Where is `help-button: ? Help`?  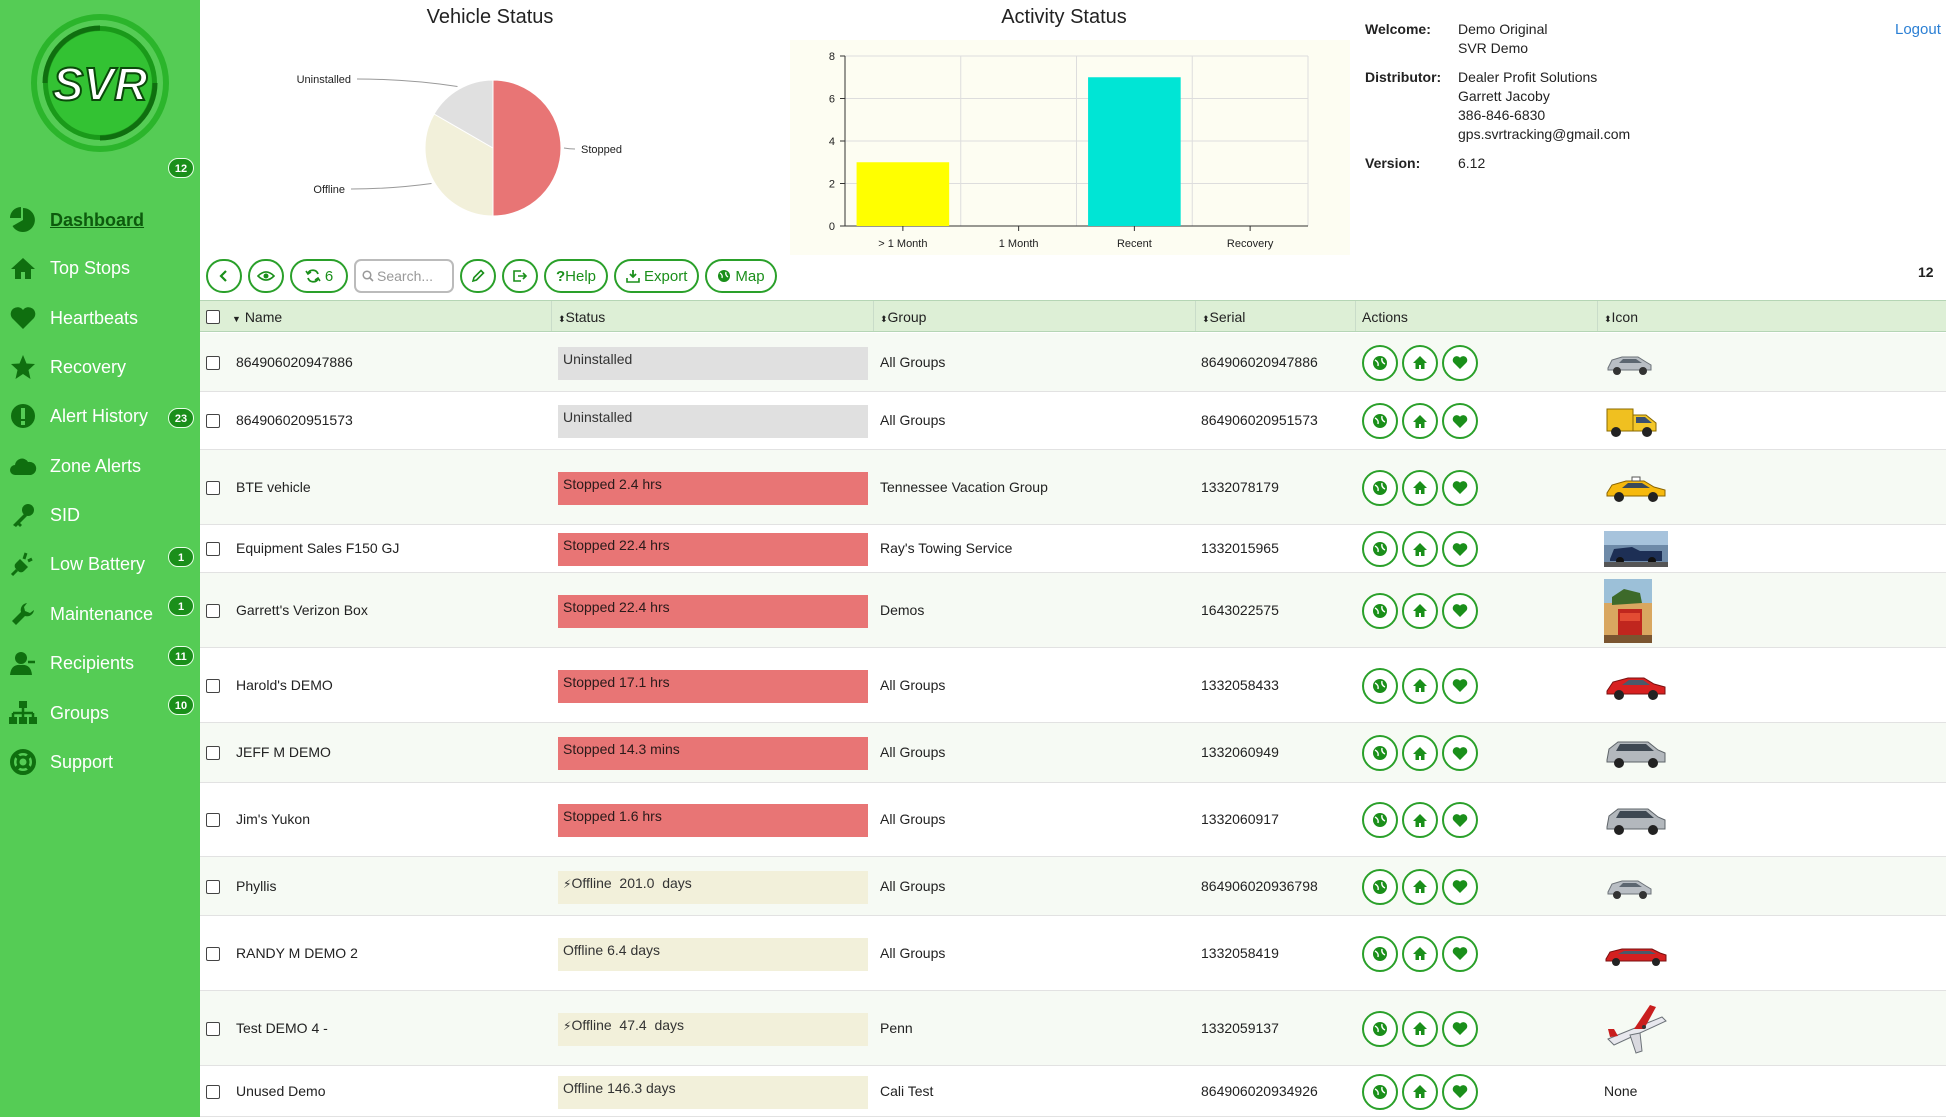 help-button: ? Help is located at coordinates (576, 276).